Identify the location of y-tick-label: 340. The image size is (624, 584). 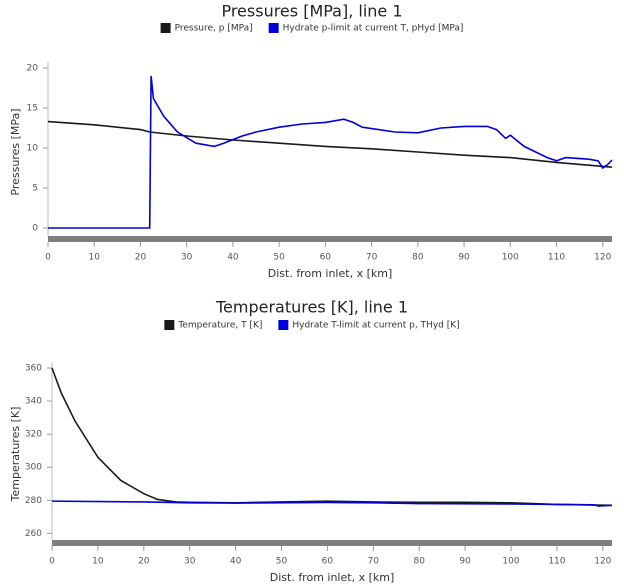
(33, 402).